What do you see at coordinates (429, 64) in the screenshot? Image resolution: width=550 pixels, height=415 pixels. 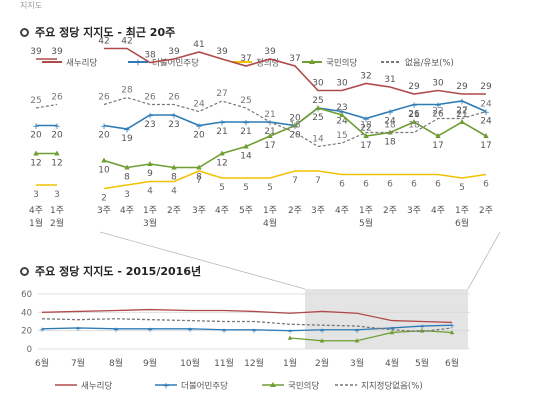 I see `legend1-label-4: 없음/유보(%)` at bounding box center [429, 64].